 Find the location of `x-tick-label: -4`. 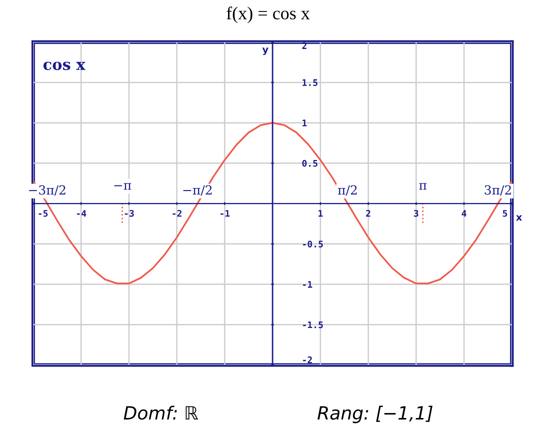

x-tick-label: -4 is located at coordinates (81, 213).